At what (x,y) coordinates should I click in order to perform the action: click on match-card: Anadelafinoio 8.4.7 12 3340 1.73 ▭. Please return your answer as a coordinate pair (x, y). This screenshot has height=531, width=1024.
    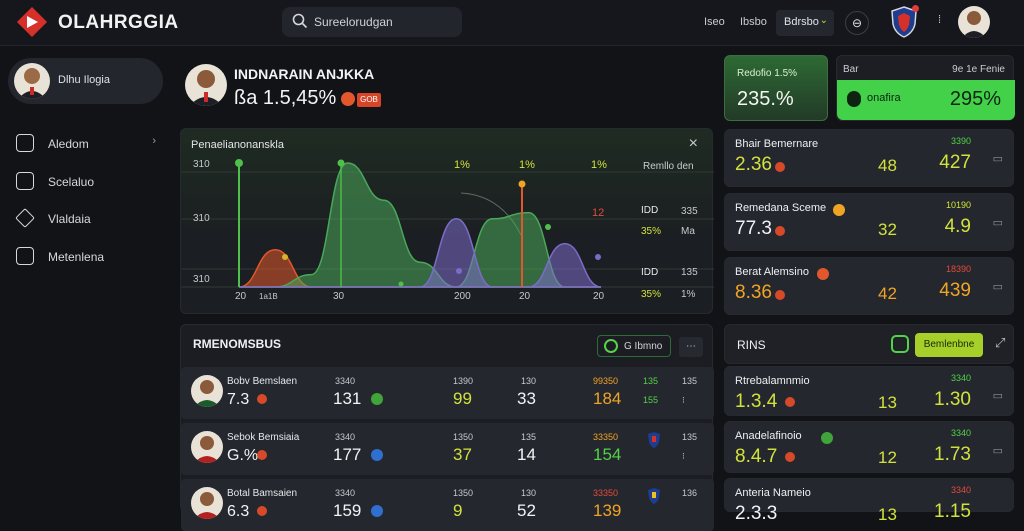
    Looking at the image, I should click on (869, 447).